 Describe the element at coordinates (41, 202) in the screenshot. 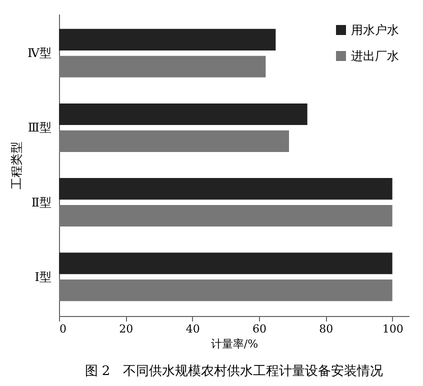

I see `y-tick-label: Ⅱ型` at that location.